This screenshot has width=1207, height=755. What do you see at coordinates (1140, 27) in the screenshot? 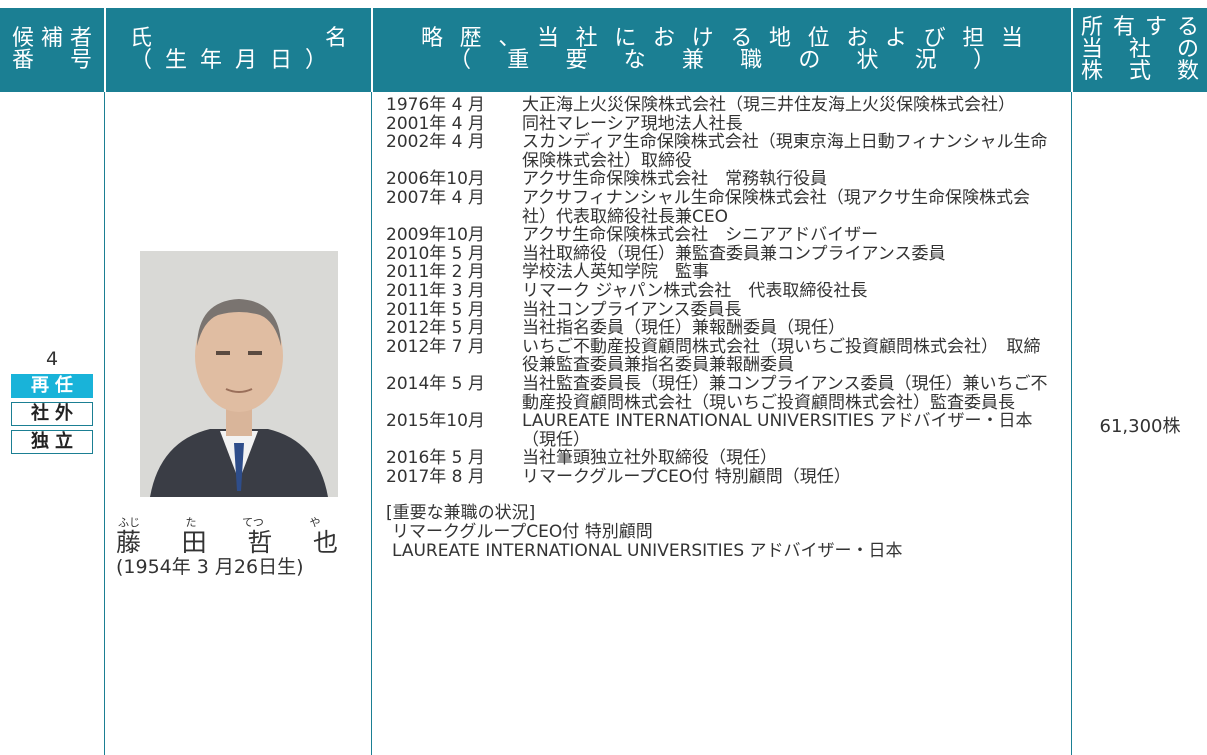
I see `header-text: 所有する` at bounding box center [1140, 27].